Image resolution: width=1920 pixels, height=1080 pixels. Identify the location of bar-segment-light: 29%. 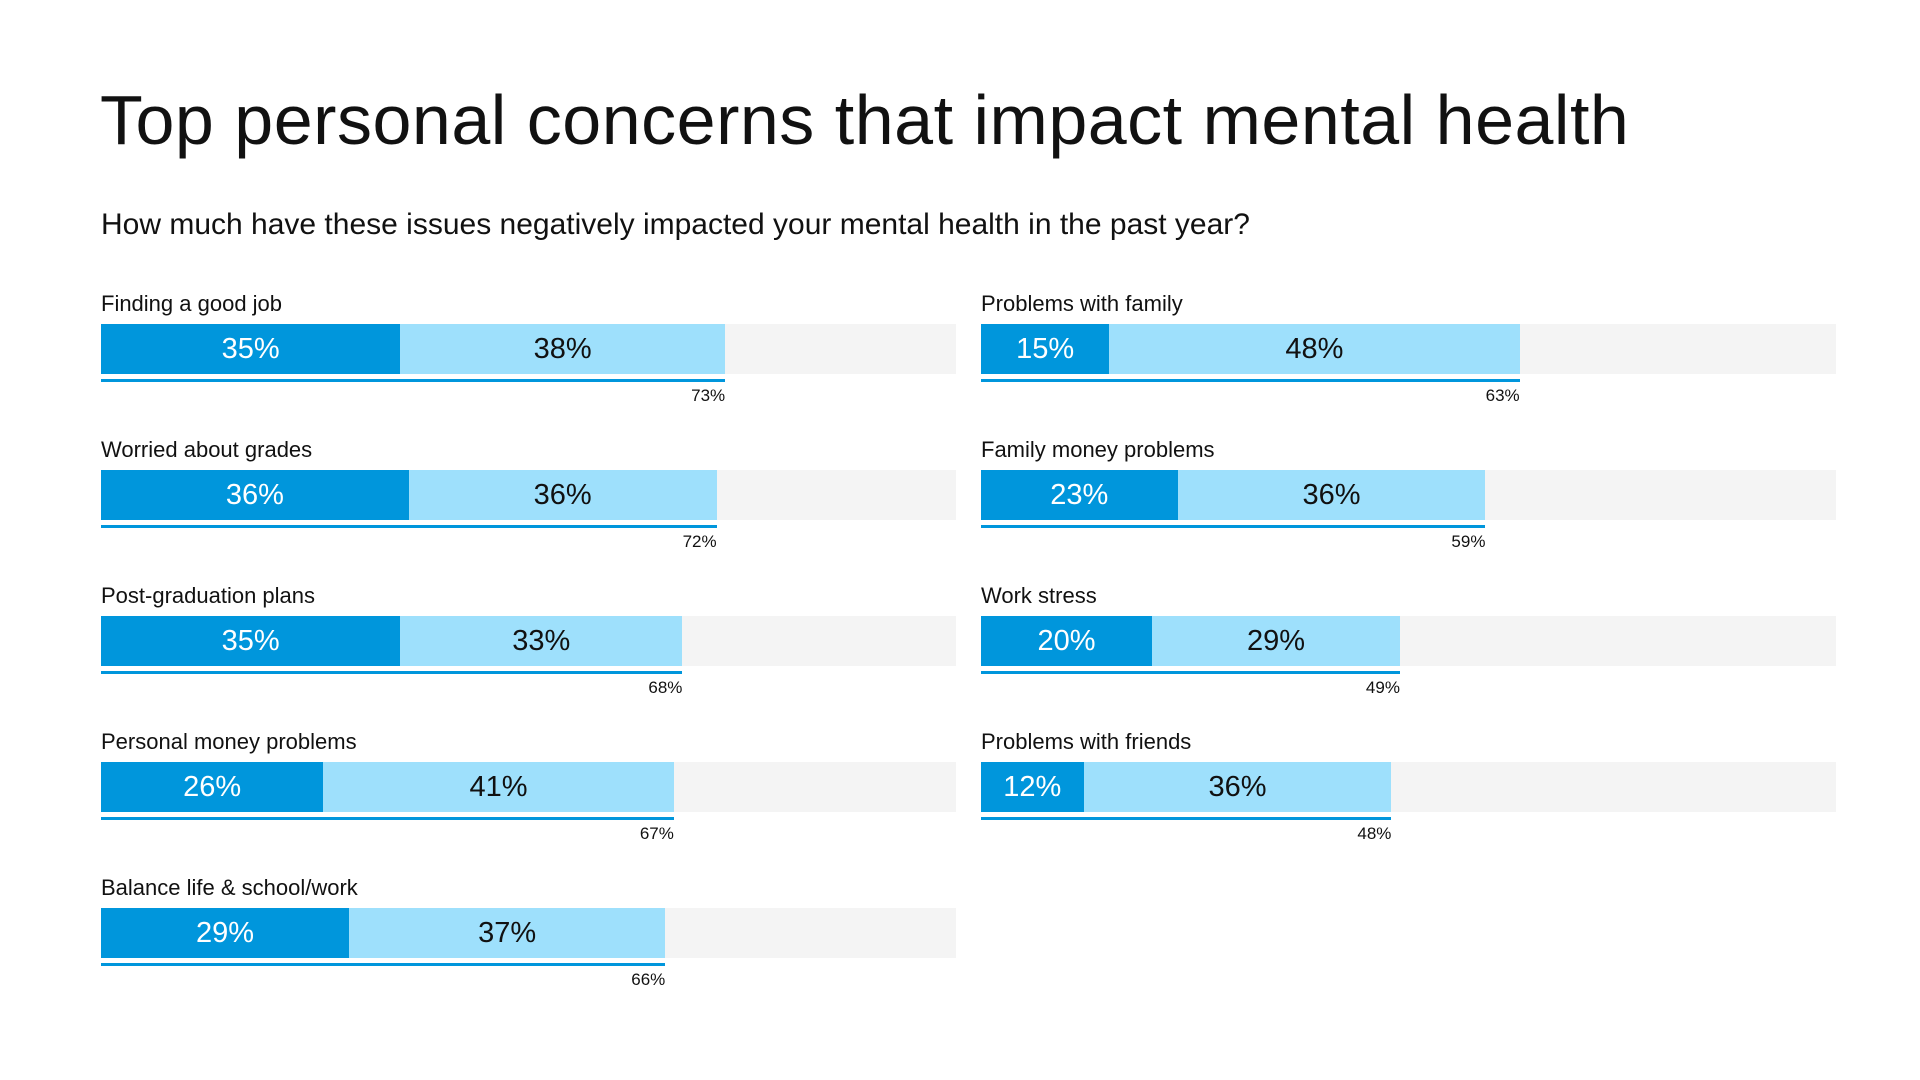
(1276, 641).